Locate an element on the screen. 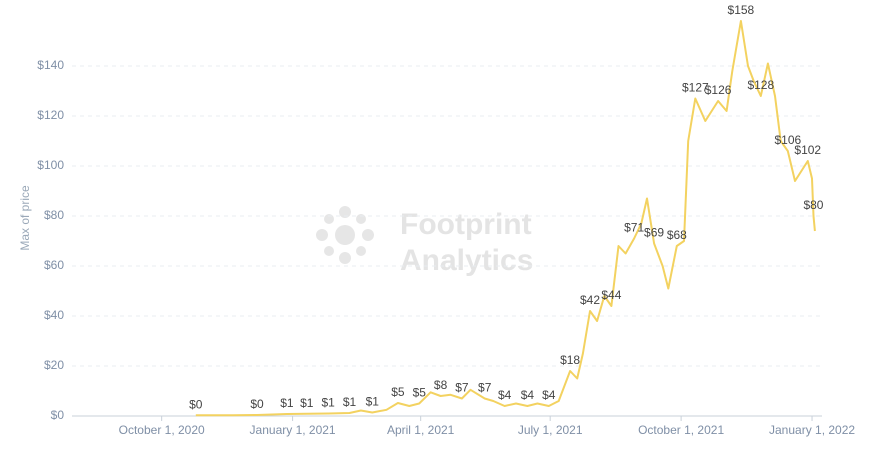  y-axis-label: Max of price is located at coordinates (25, 218).